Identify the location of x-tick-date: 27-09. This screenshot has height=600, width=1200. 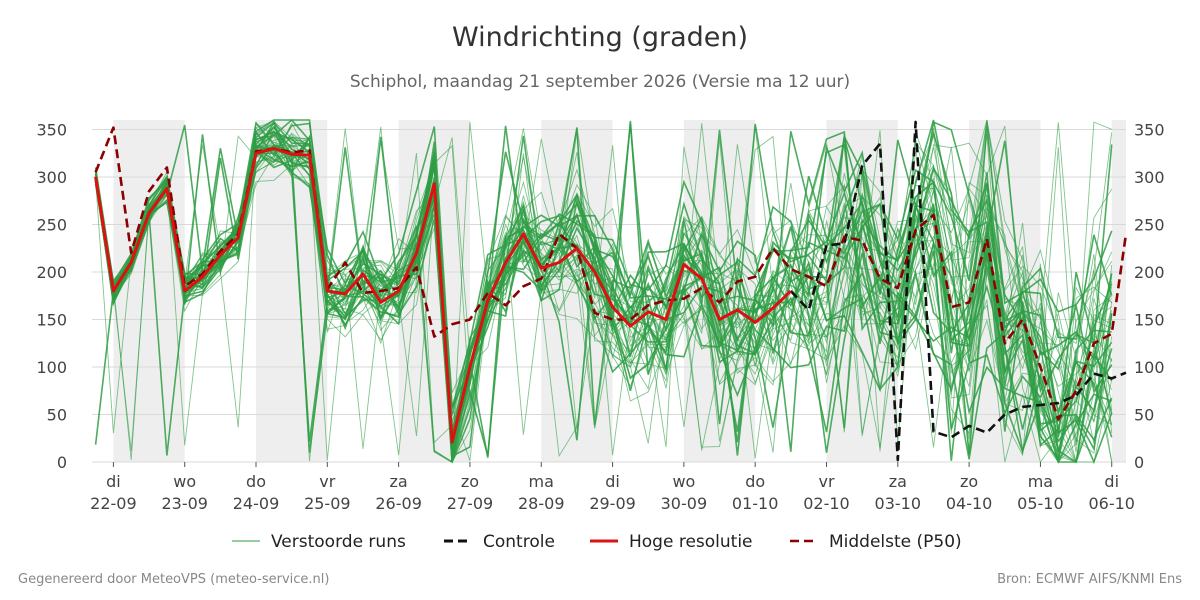
(470, 503).